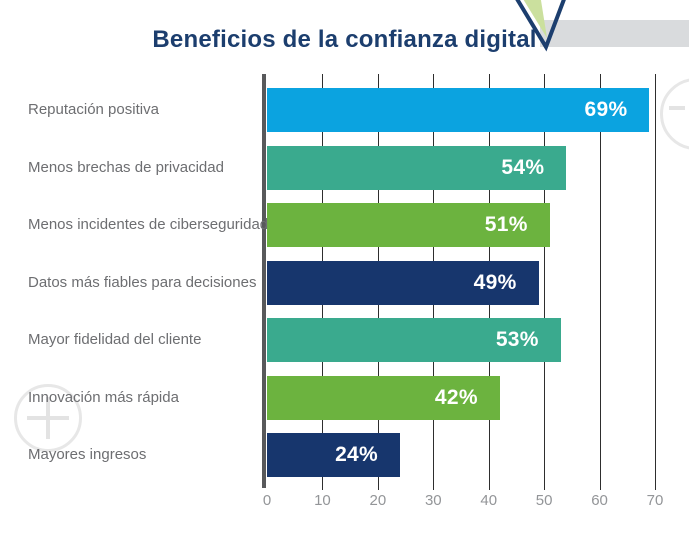 This screenshot has width=689, height=537. What do you see at coordinates (267, 500) in the screenshot?
I see `x-tick-label-0: 0` at bounding box center [267, 500].